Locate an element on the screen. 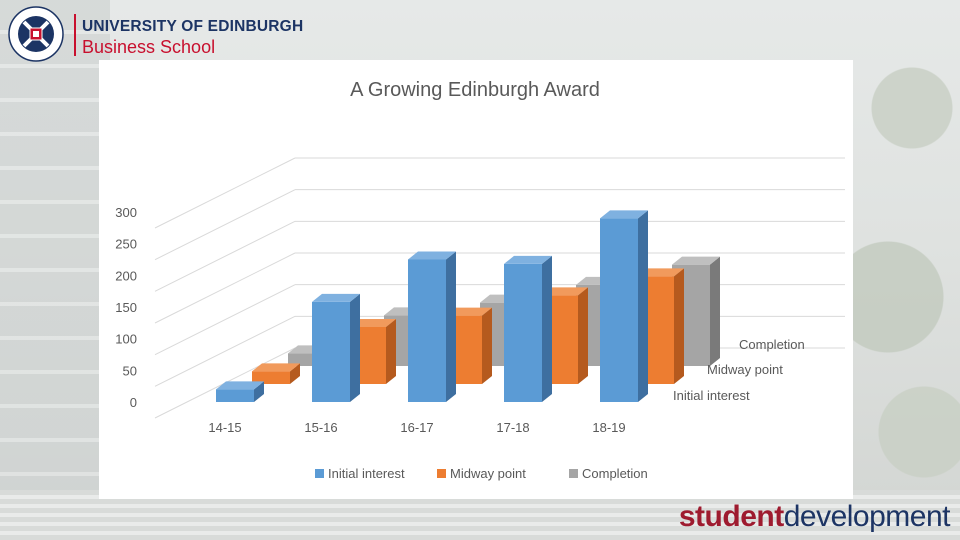 Image resolution: width=960 pixels, height=540 pixels. university-logo: UNIVERSITY OF EDINBURGH Business School is located at coordinates (155, 35).